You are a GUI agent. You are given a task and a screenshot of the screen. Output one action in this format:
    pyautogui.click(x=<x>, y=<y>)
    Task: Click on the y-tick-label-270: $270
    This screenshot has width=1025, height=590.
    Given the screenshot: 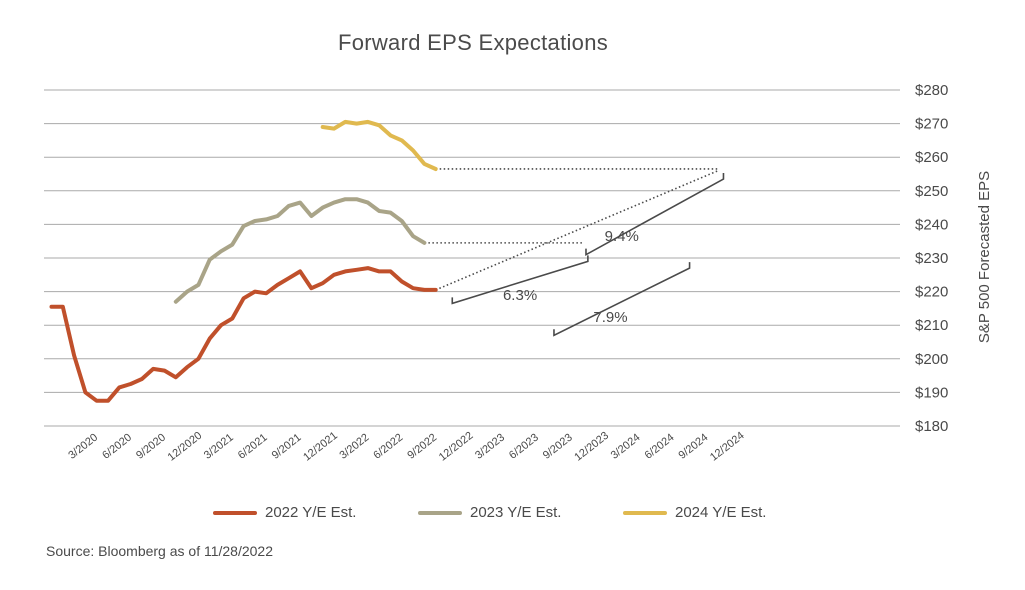 What is the action you would take?
    pyautogui.click(x=931, y=124)
    